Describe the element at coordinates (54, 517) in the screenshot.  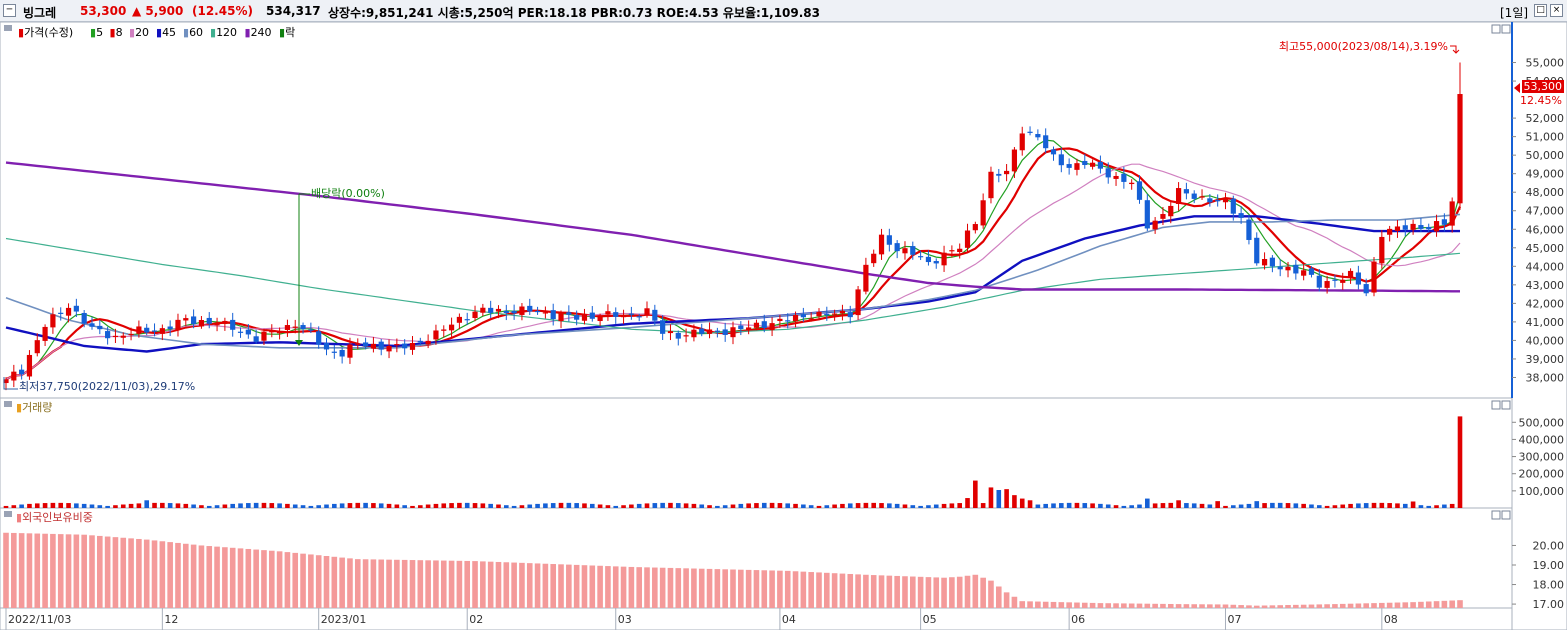
I see `foreign-title: ▮외국인보유비중` at that location.